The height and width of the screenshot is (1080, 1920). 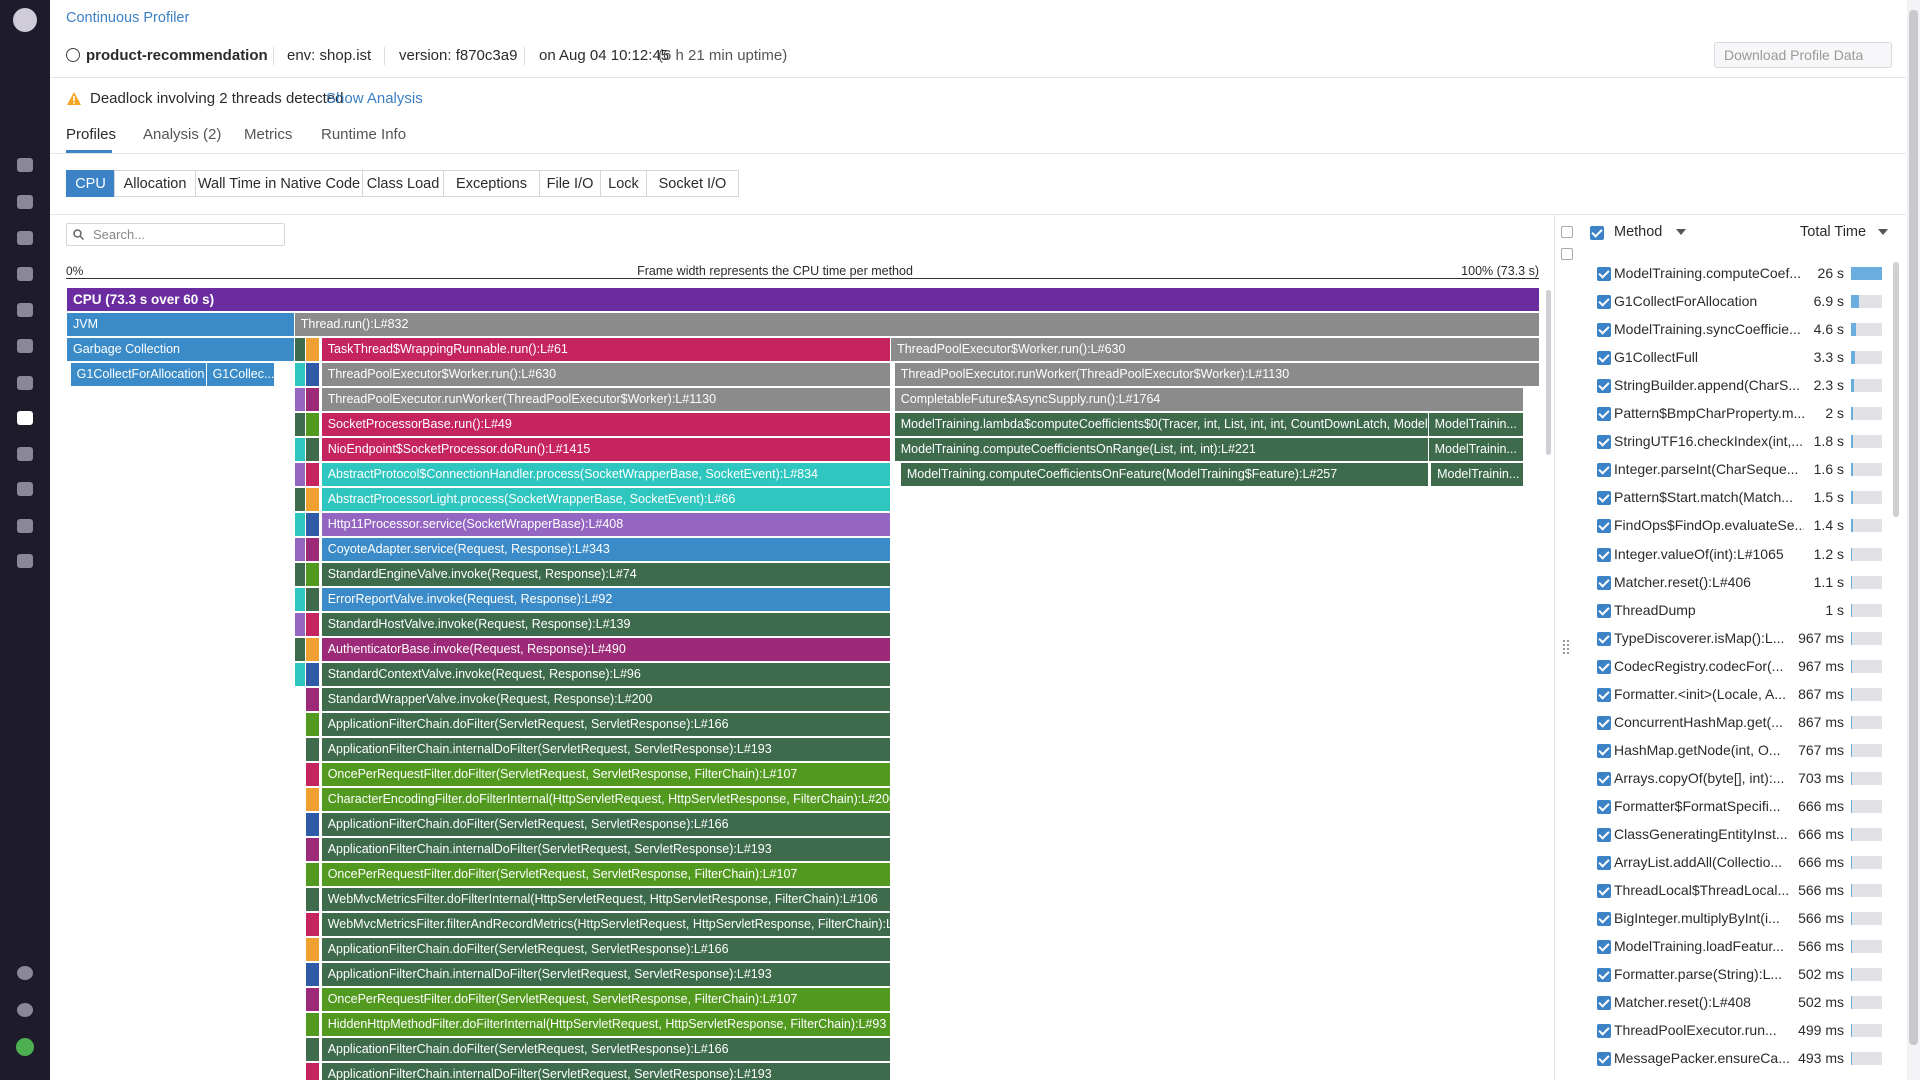 What do you see at coordinates (917, 324) in the screenshot?
I see `flame-frame: Thread.run():L#832` at bounding box center [917, 324].